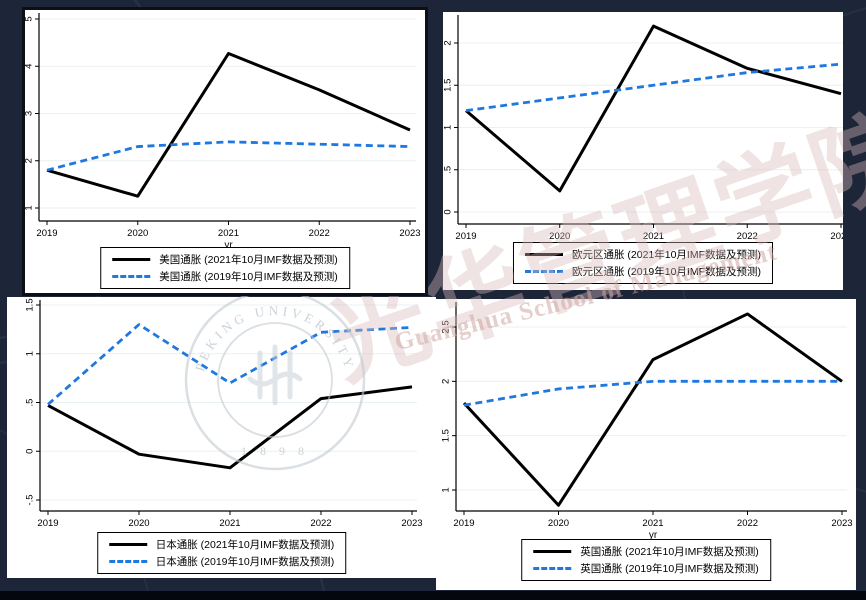 Image resolution: width=866 pixels, height=600 pixels. Describe the element at coordinates (30, 66) in the screenshot. I see `y-tick-label: 4` at that location.